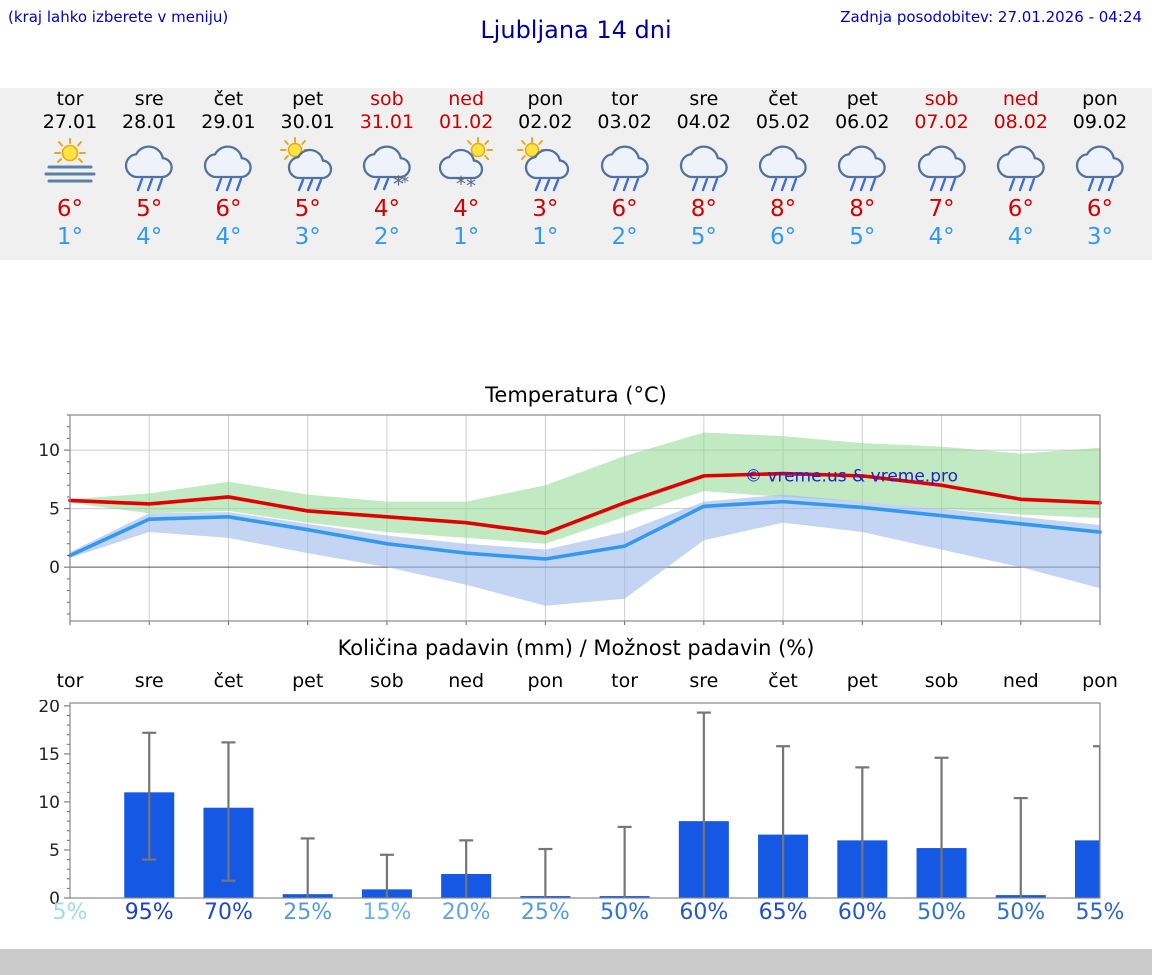  I want to click on day-date: 30.01, so click(307, 122).